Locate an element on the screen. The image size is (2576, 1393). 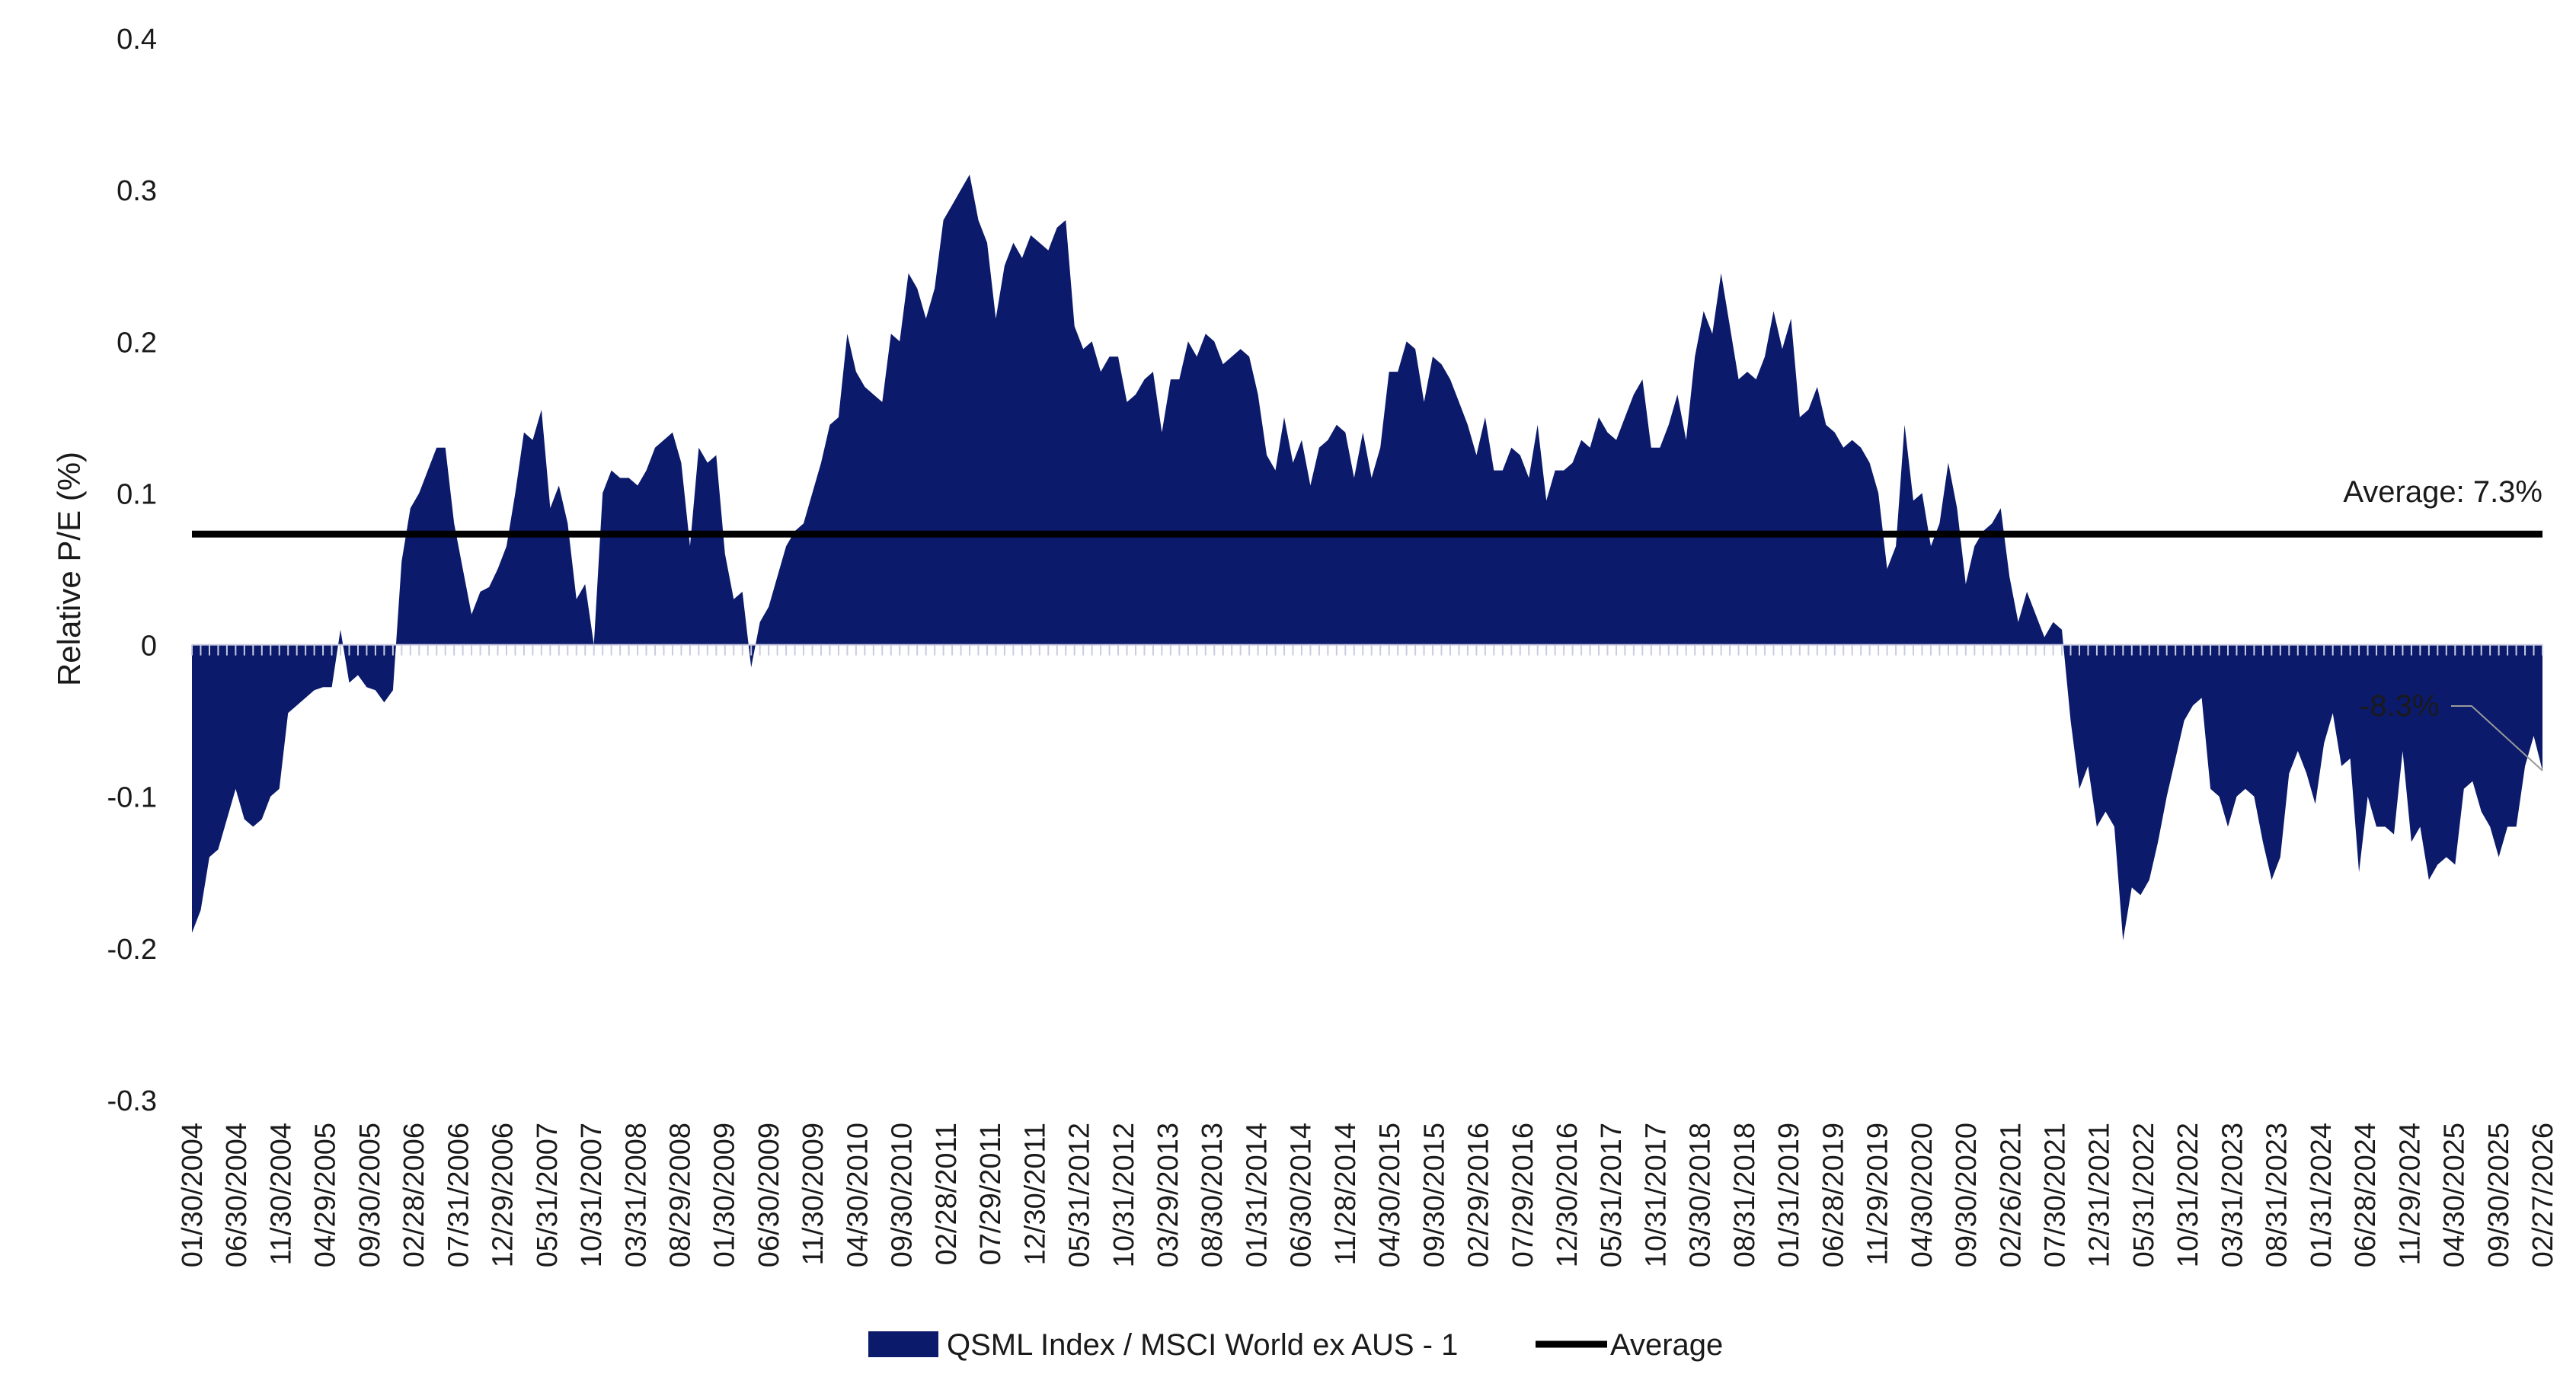
y-tick-label: -0.2 is located at coordinates (132, 950).